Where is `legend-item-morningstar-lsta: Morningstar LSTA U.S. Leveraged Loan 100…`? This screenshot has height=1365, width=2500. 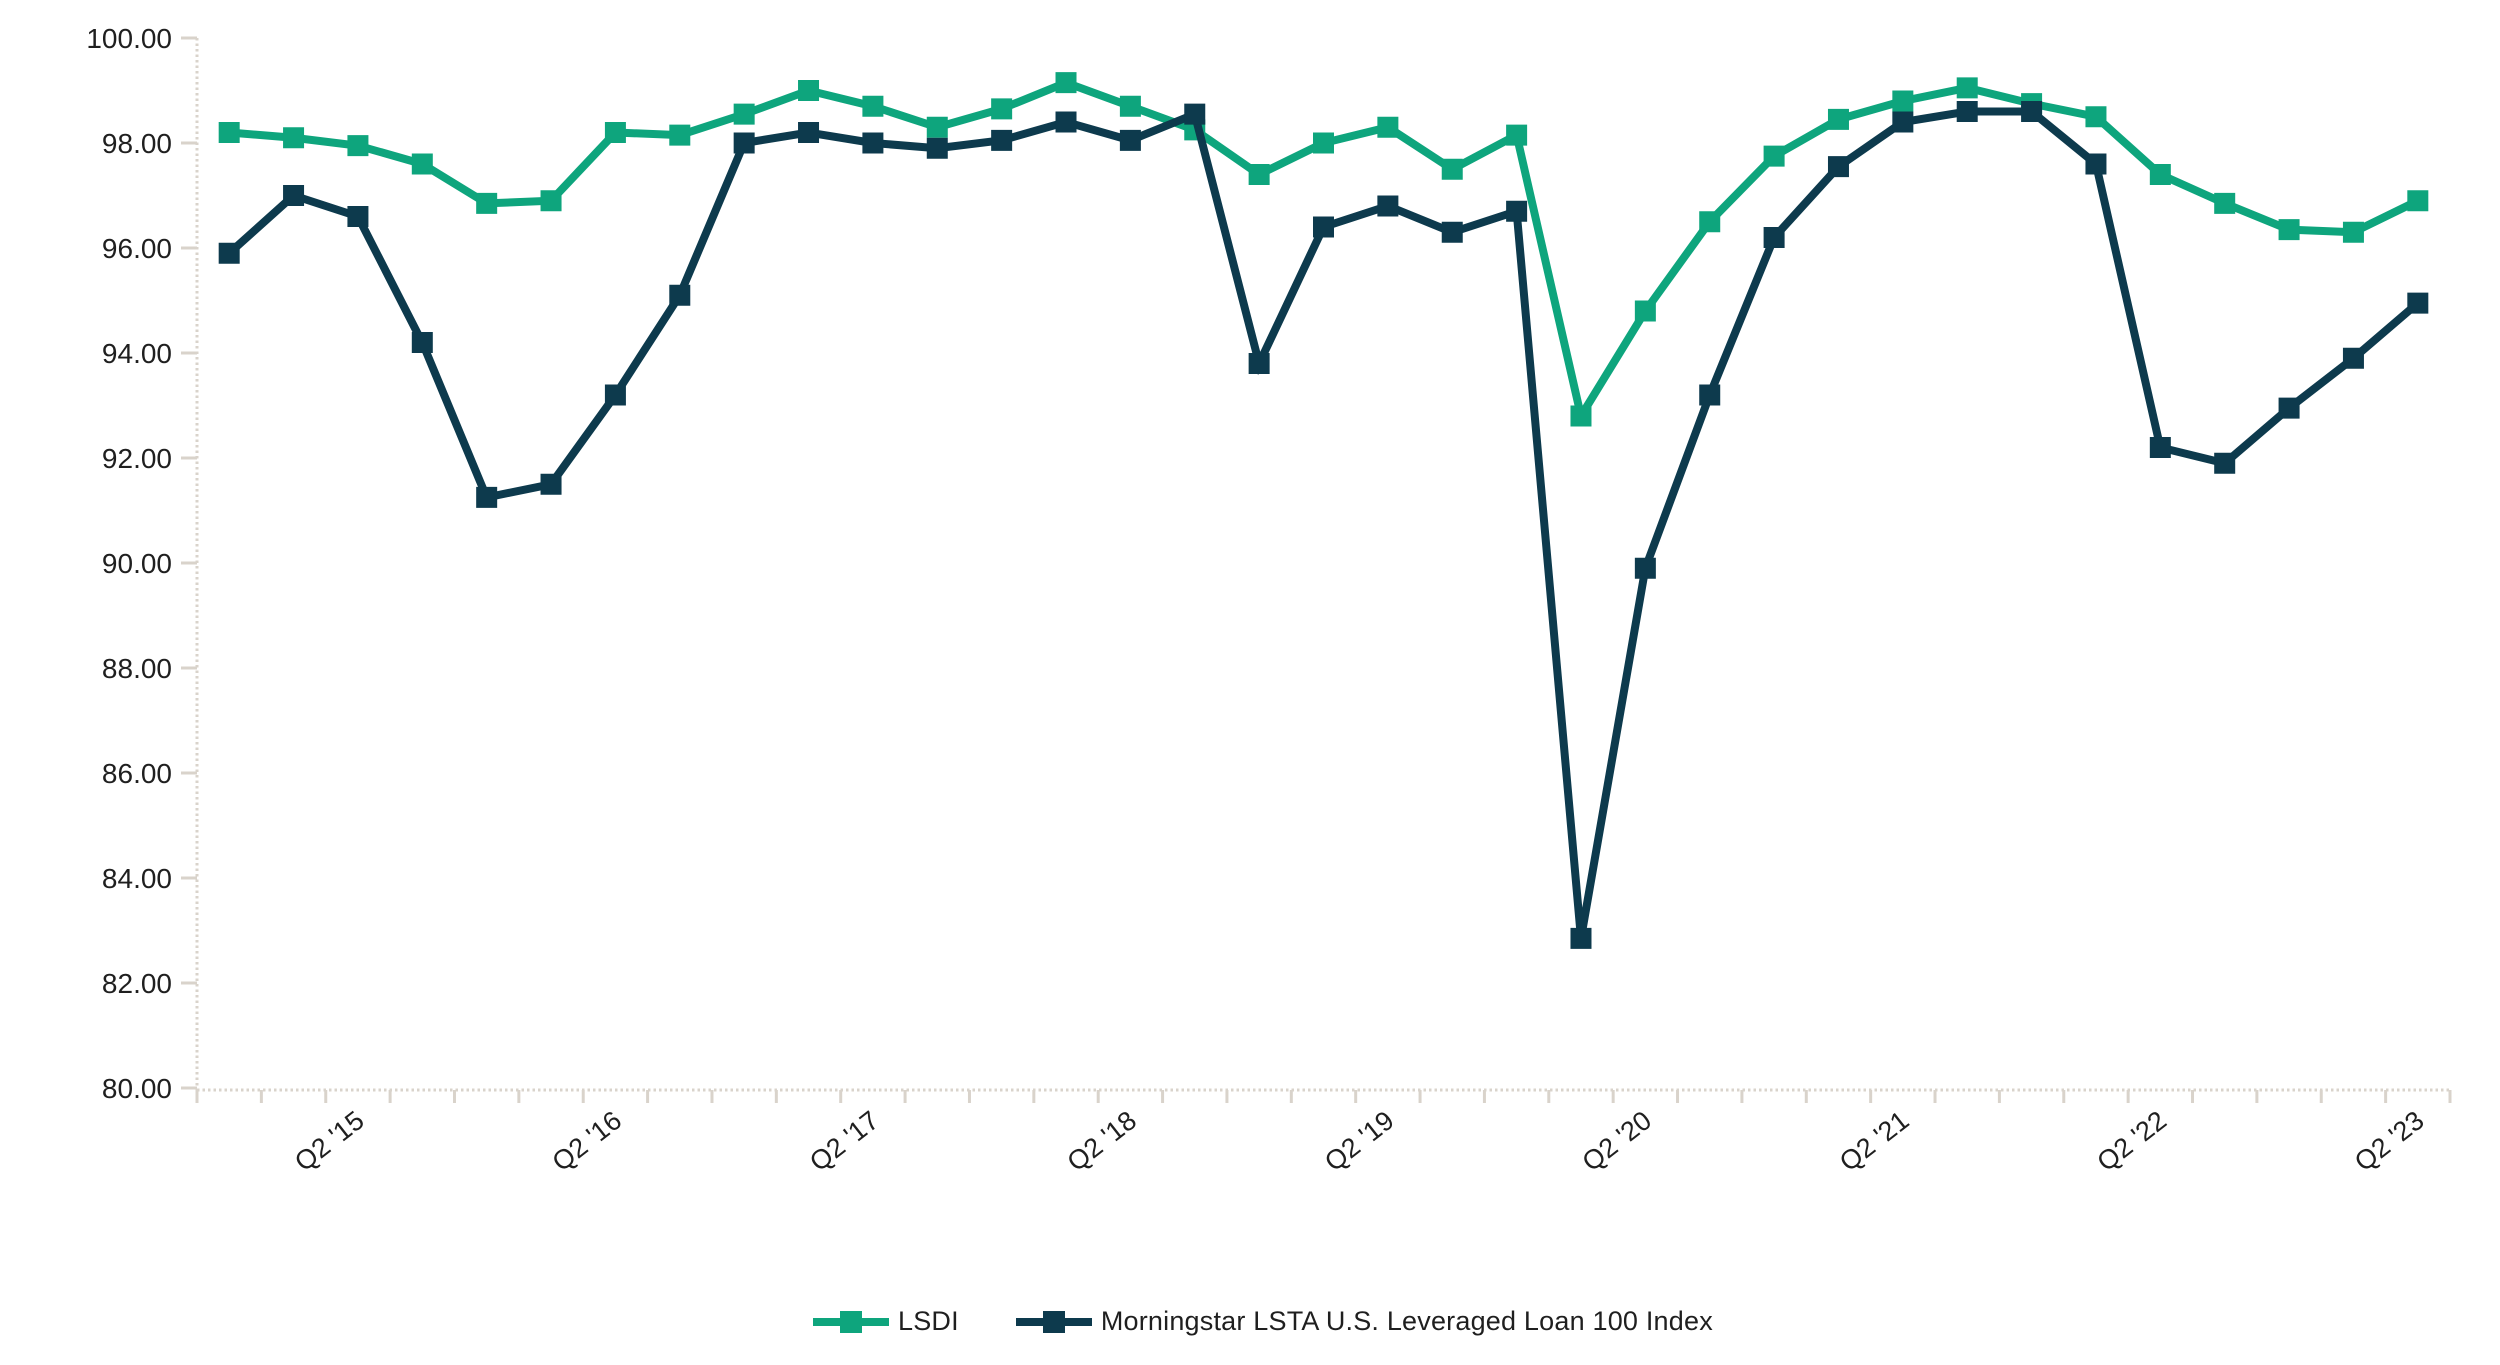
legend-item-morningstar-lsta: Morningstar LSTA U.S. Leveraged Loan 100… is located at coordinates (1364, 1321).